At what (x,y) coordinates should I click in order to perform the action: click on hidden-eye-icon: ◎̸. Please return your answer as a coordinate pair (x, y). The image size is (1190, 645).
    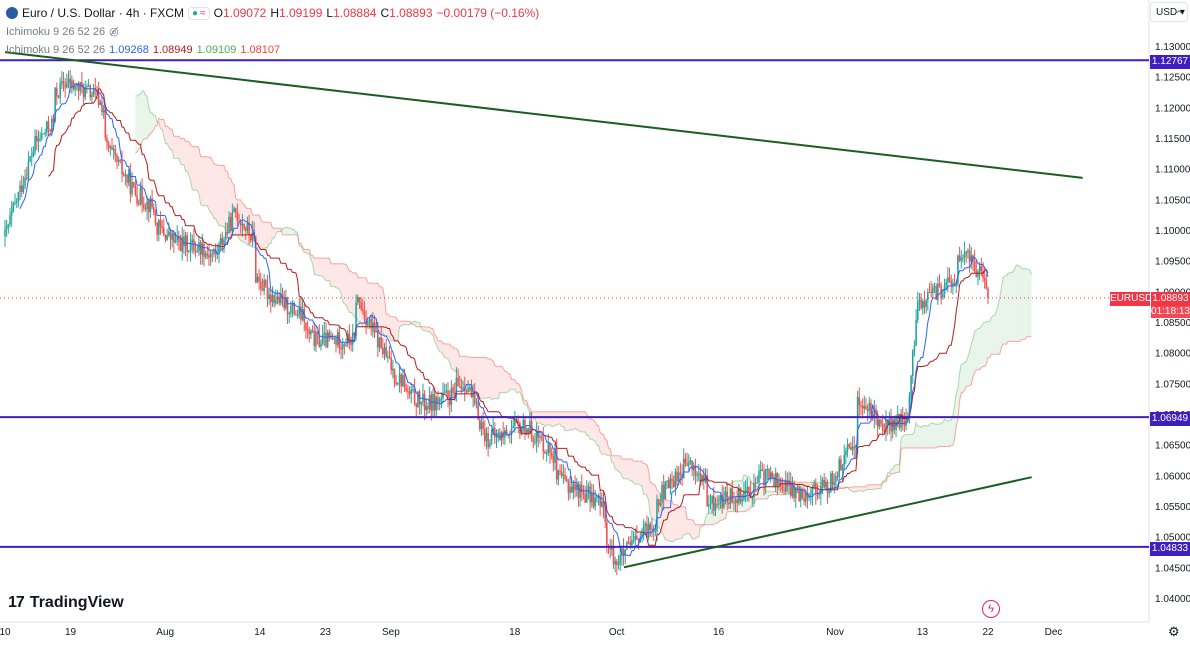
    Looking at the image, I should click on (114, 32).